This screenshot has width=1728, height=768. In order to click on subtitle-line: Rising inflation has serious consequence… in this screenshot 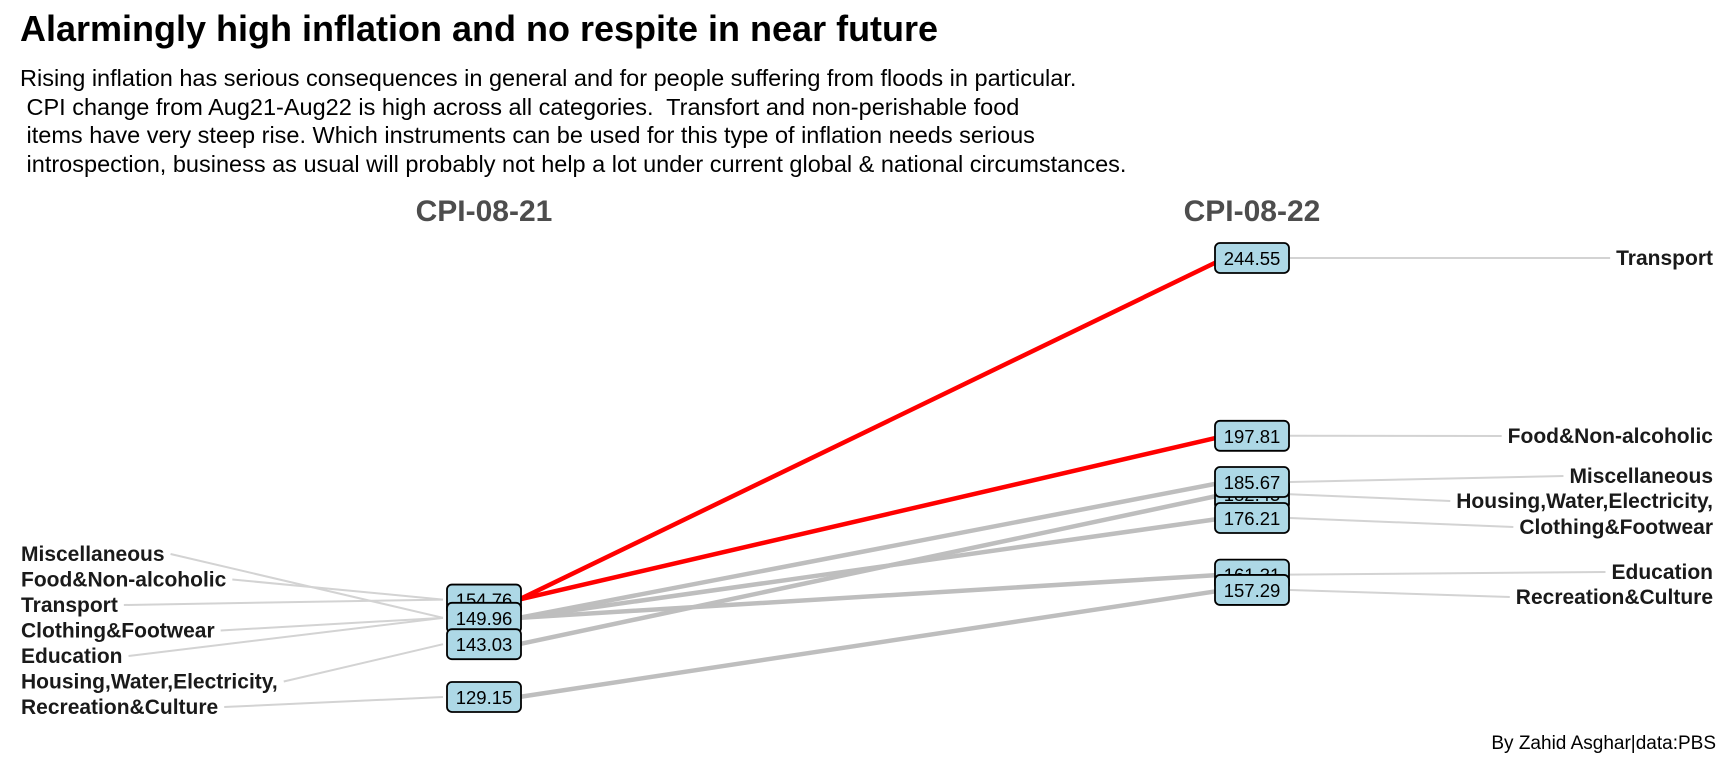, I will do `click(548, 78)`.